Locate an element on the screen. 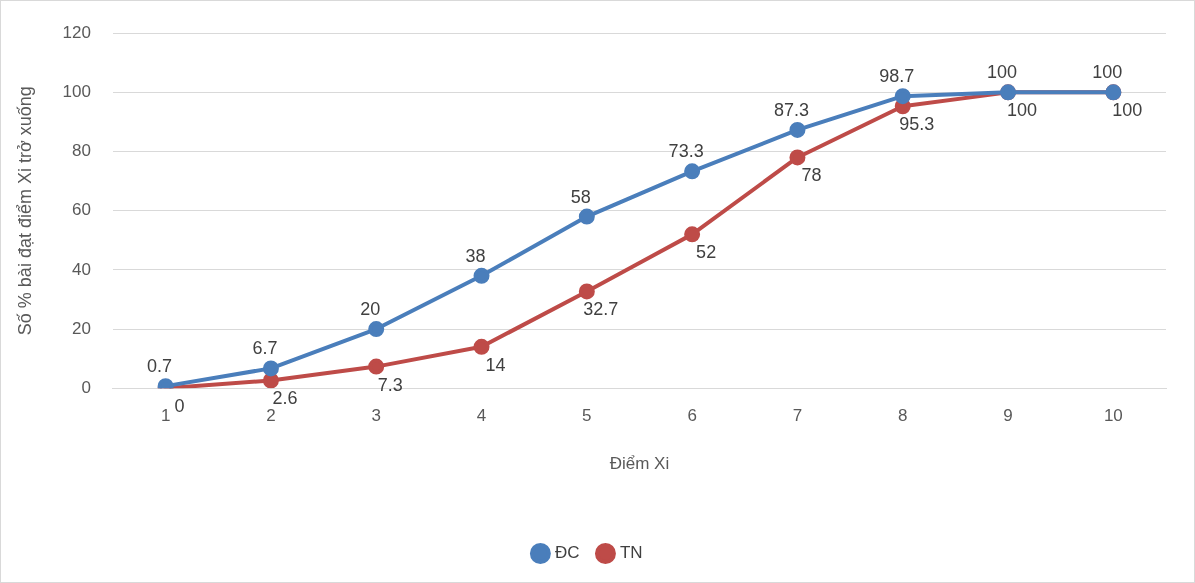 Image resolution: width=1195 pixels, height=583 pixels. data-label: 78 is located at coordinates (811, 175).